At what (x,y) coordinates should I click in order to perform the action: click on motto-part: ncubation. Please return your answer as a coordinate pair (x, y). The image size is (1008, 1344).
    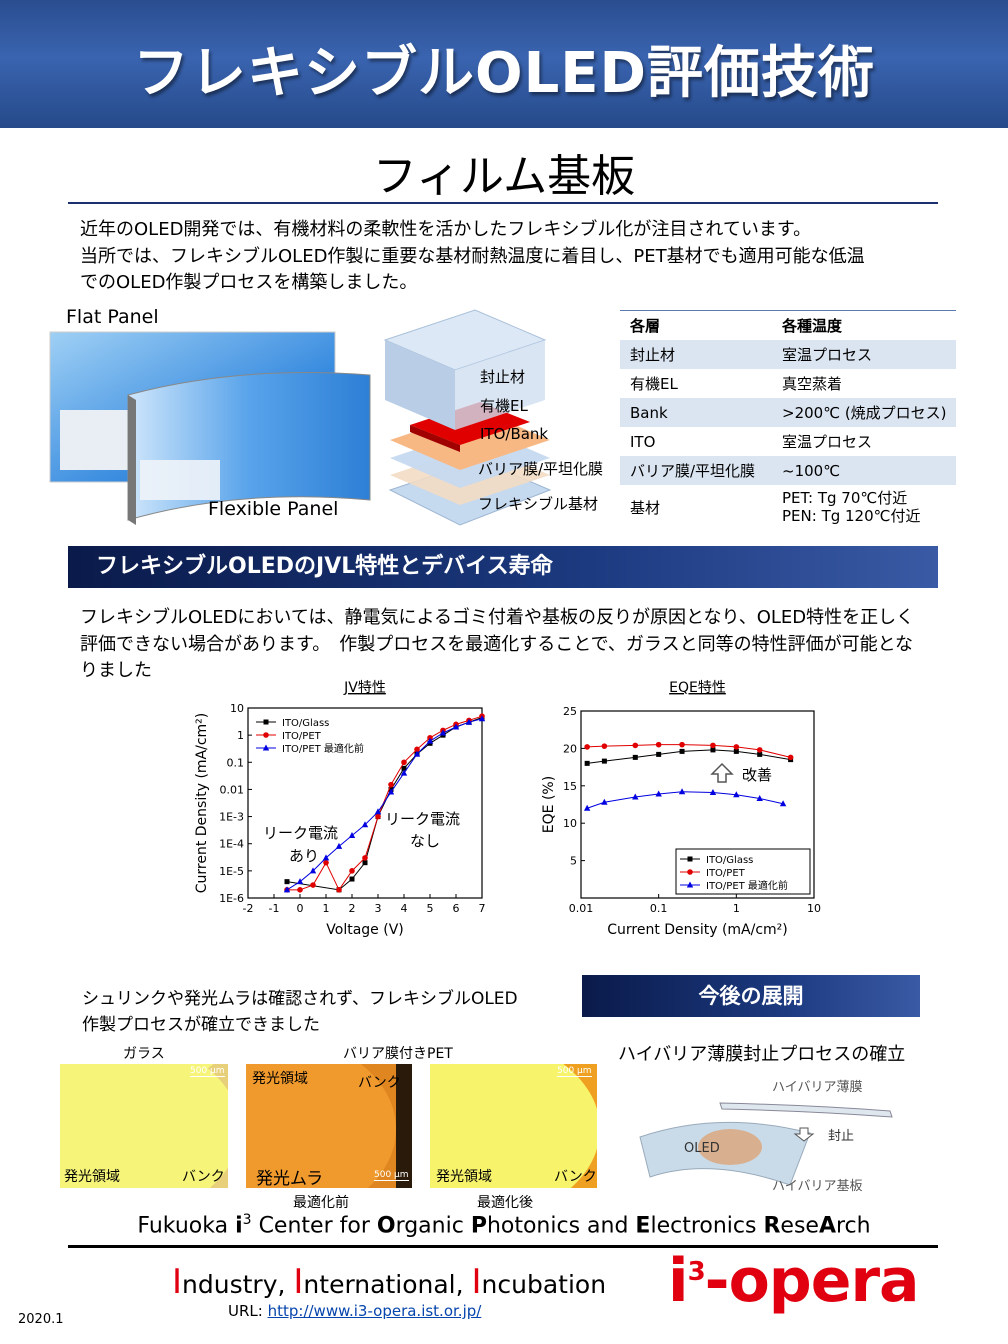
    Looking at the image, I should click on (544, 1284).